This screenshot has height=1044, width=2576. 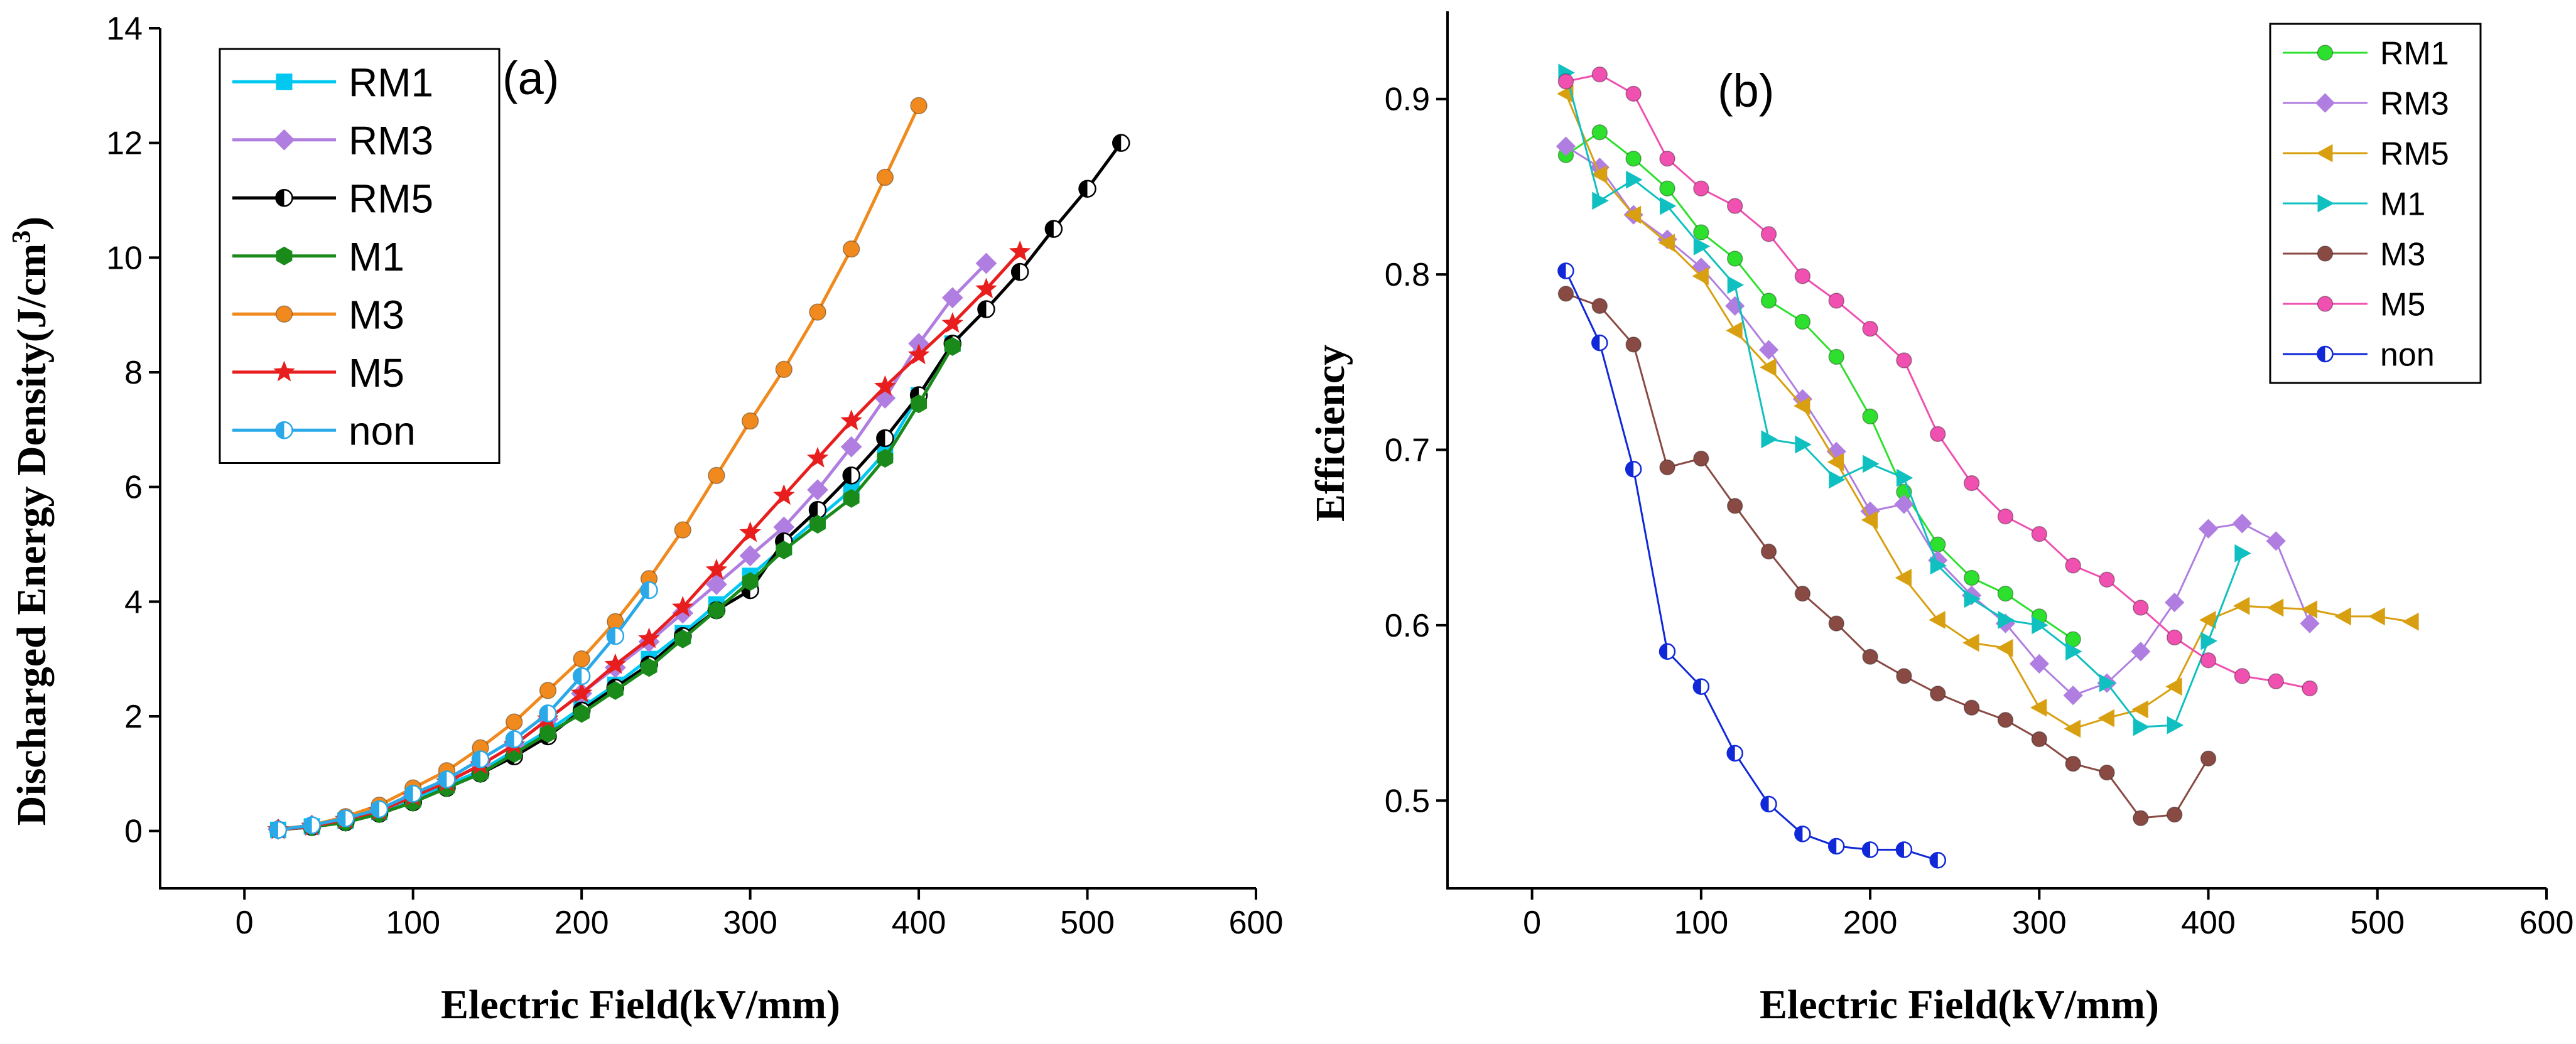 What do you see at coordinates (285, 81) in the screenshot?
I see `panel-a-legend-marker` at bounding box center [285, 81].